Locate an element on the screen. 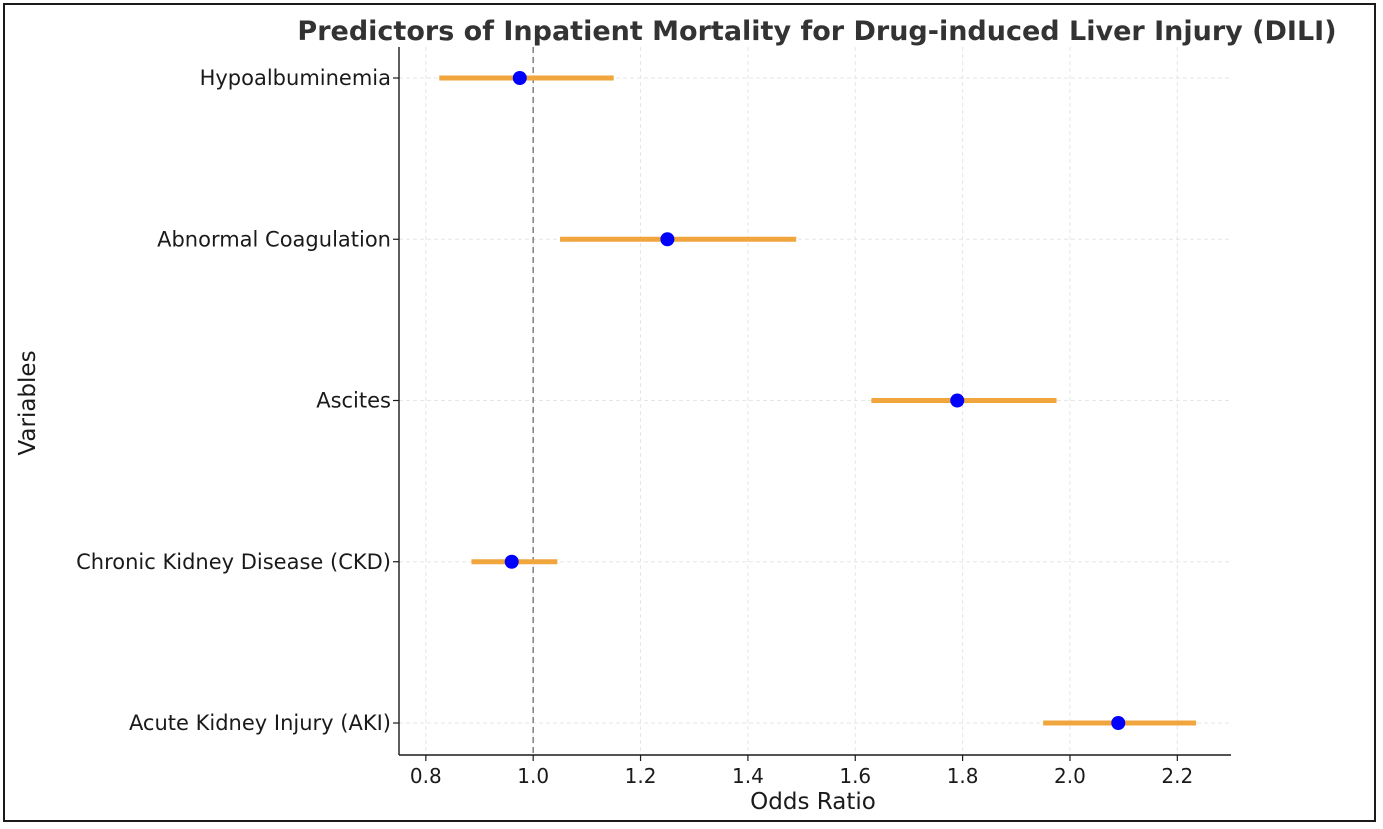 This screenshot has width=1383, height=829. category-label: Acute Kidney Injury (AKI) is located at coordinates (260, 723).